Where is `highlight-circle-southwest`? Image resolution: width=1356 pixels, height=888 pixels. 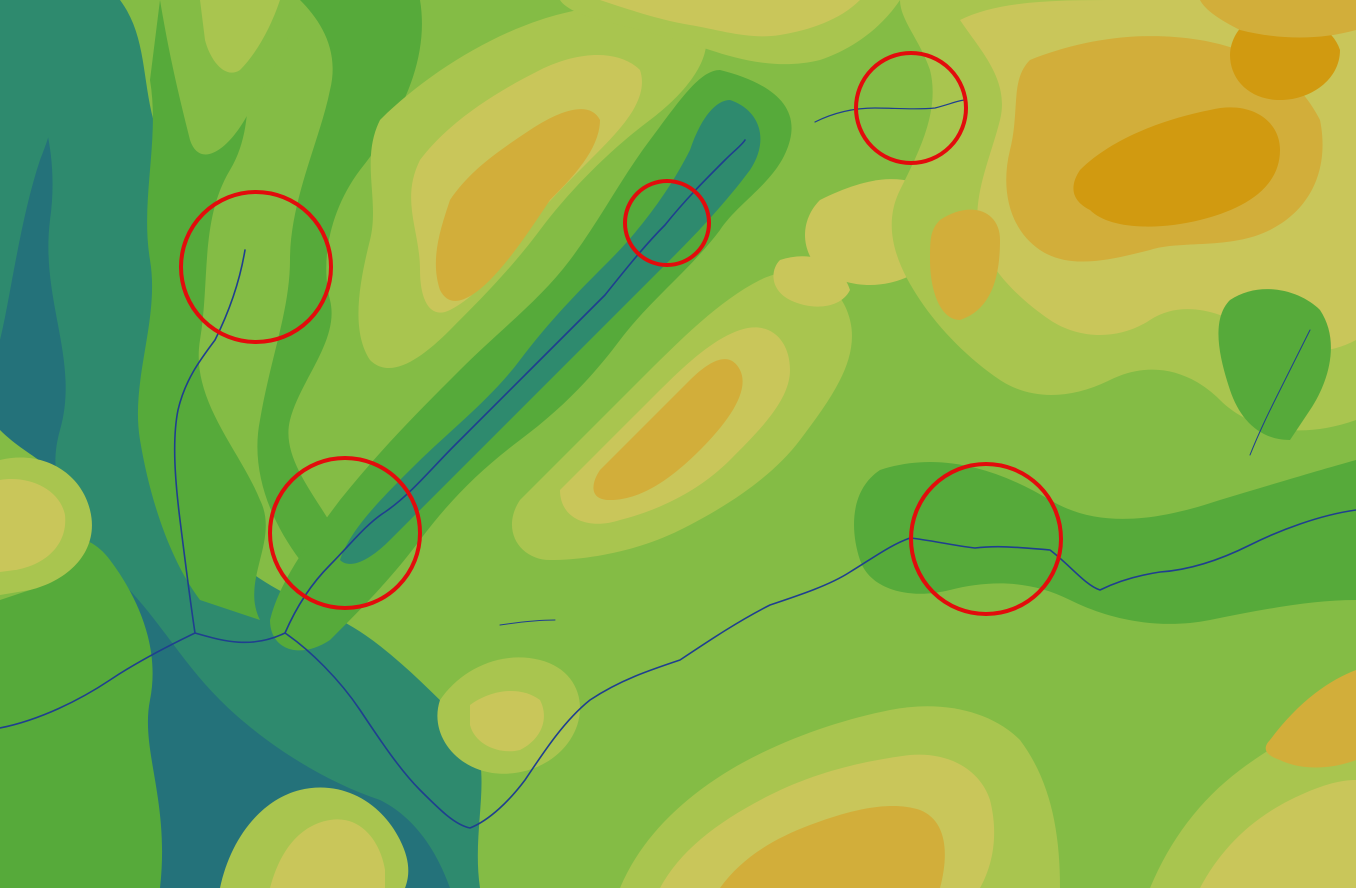 highlight-circle-southwest is located at coordinates (345, 533).